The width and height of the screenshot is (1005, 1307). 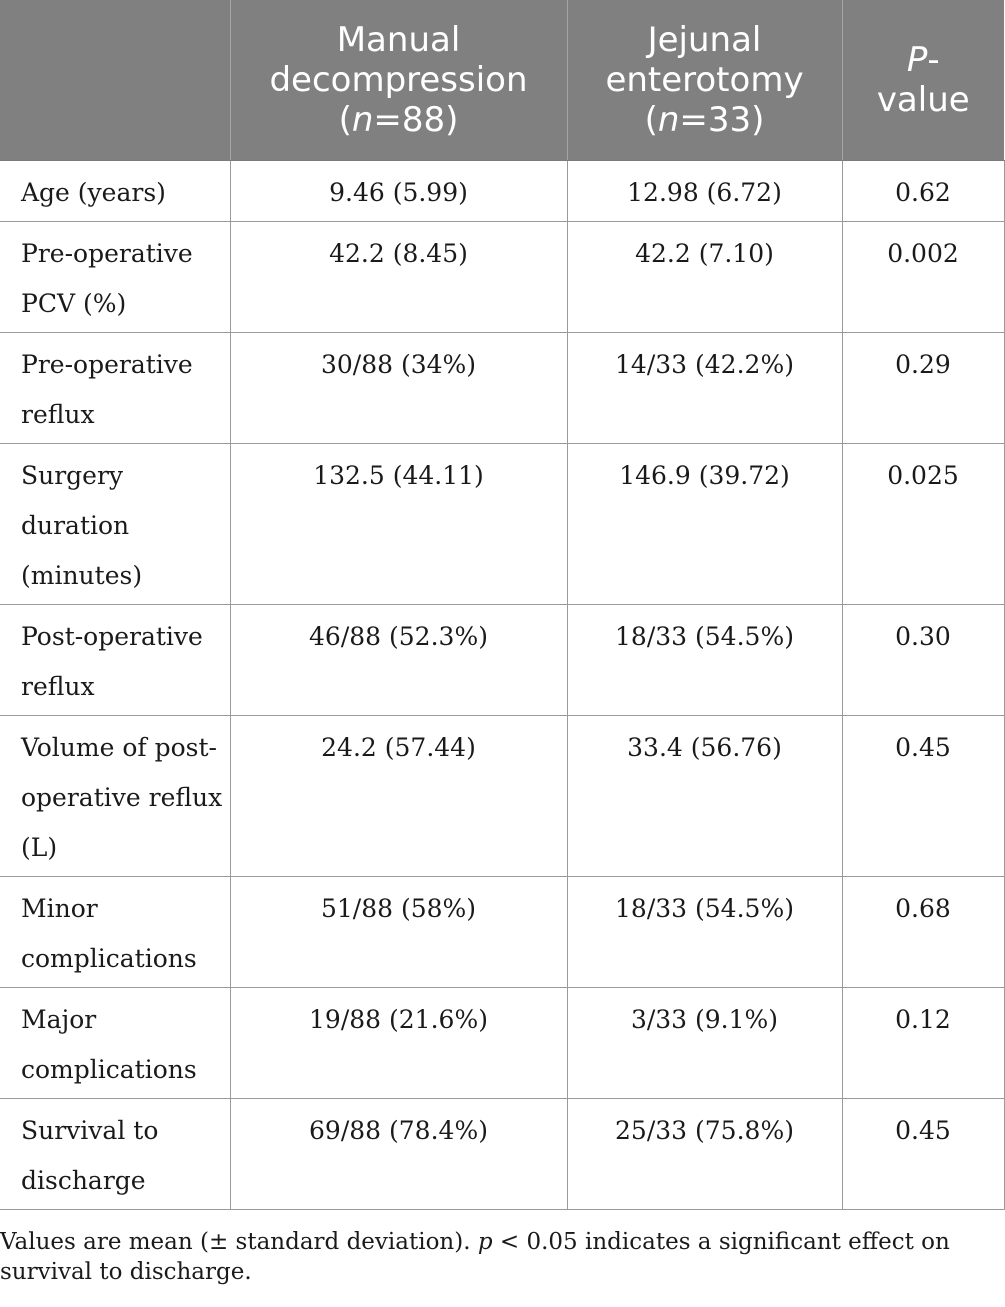 I want to click on header-jejunal-n-prefix: (, so click(x=651, y=119).